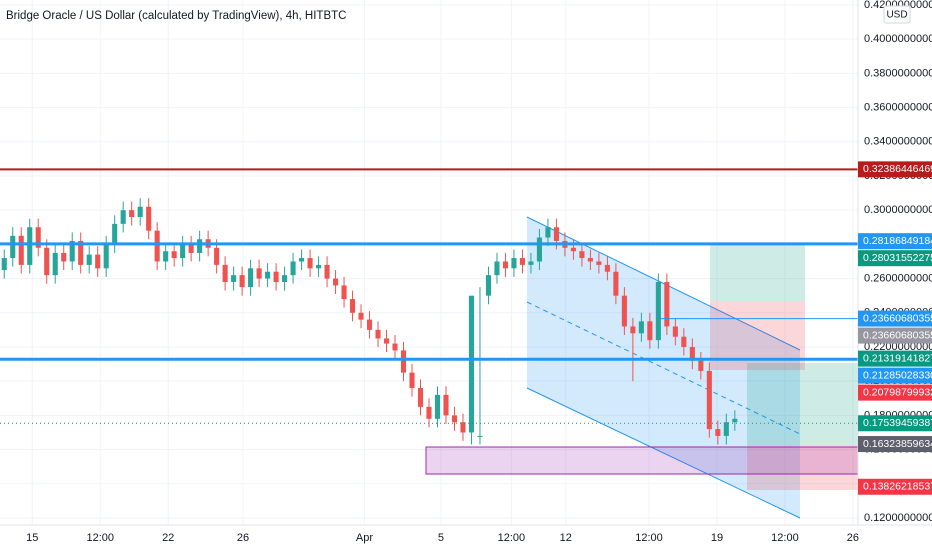 This screenshot has height=550, width=932. Describe the element at coordinates (898, 210) in the screenshot. I see `y-tick-label: 0.3000000000` at that location.